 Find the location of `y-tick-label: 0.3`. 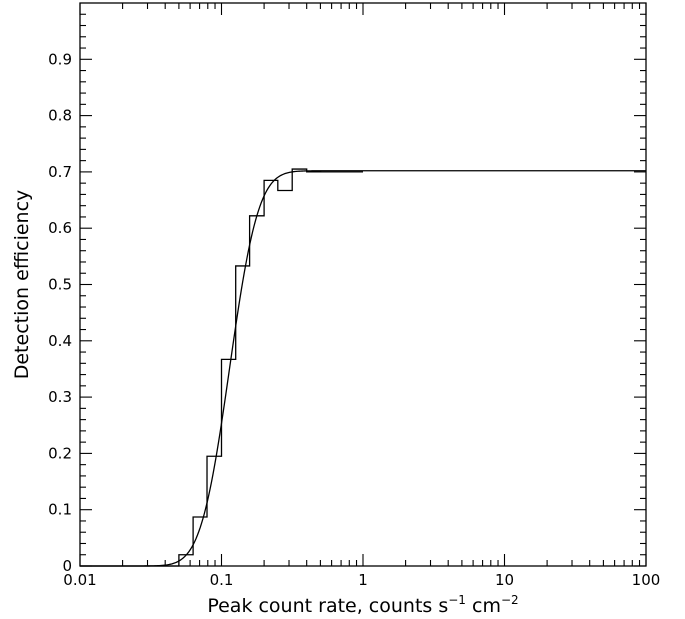

y-tick-label: 0.3 is located at coordinates (60, 397).